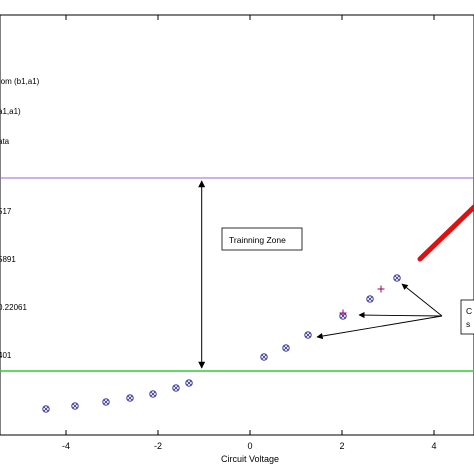  Describe the element at coordinates (13, 283) in the screenshot. I see `left-labels: 517 5891 0.22061 401` at that location.